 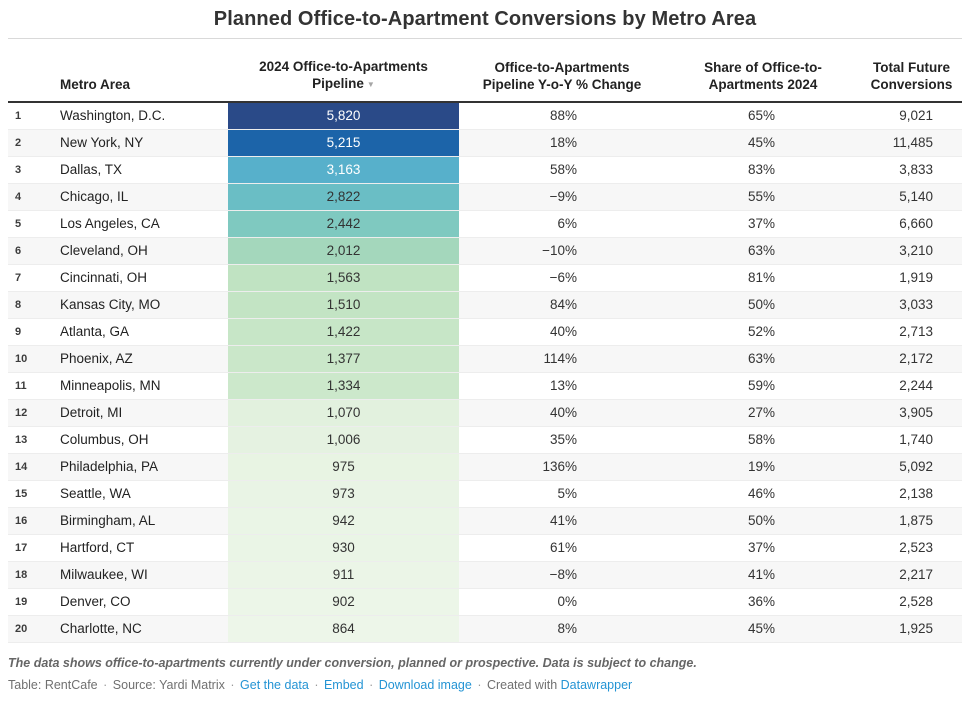 I want to click on table-row: 14 Philadelphia, PA 975 136% 19% 5,092, so click(x=485, y=467).